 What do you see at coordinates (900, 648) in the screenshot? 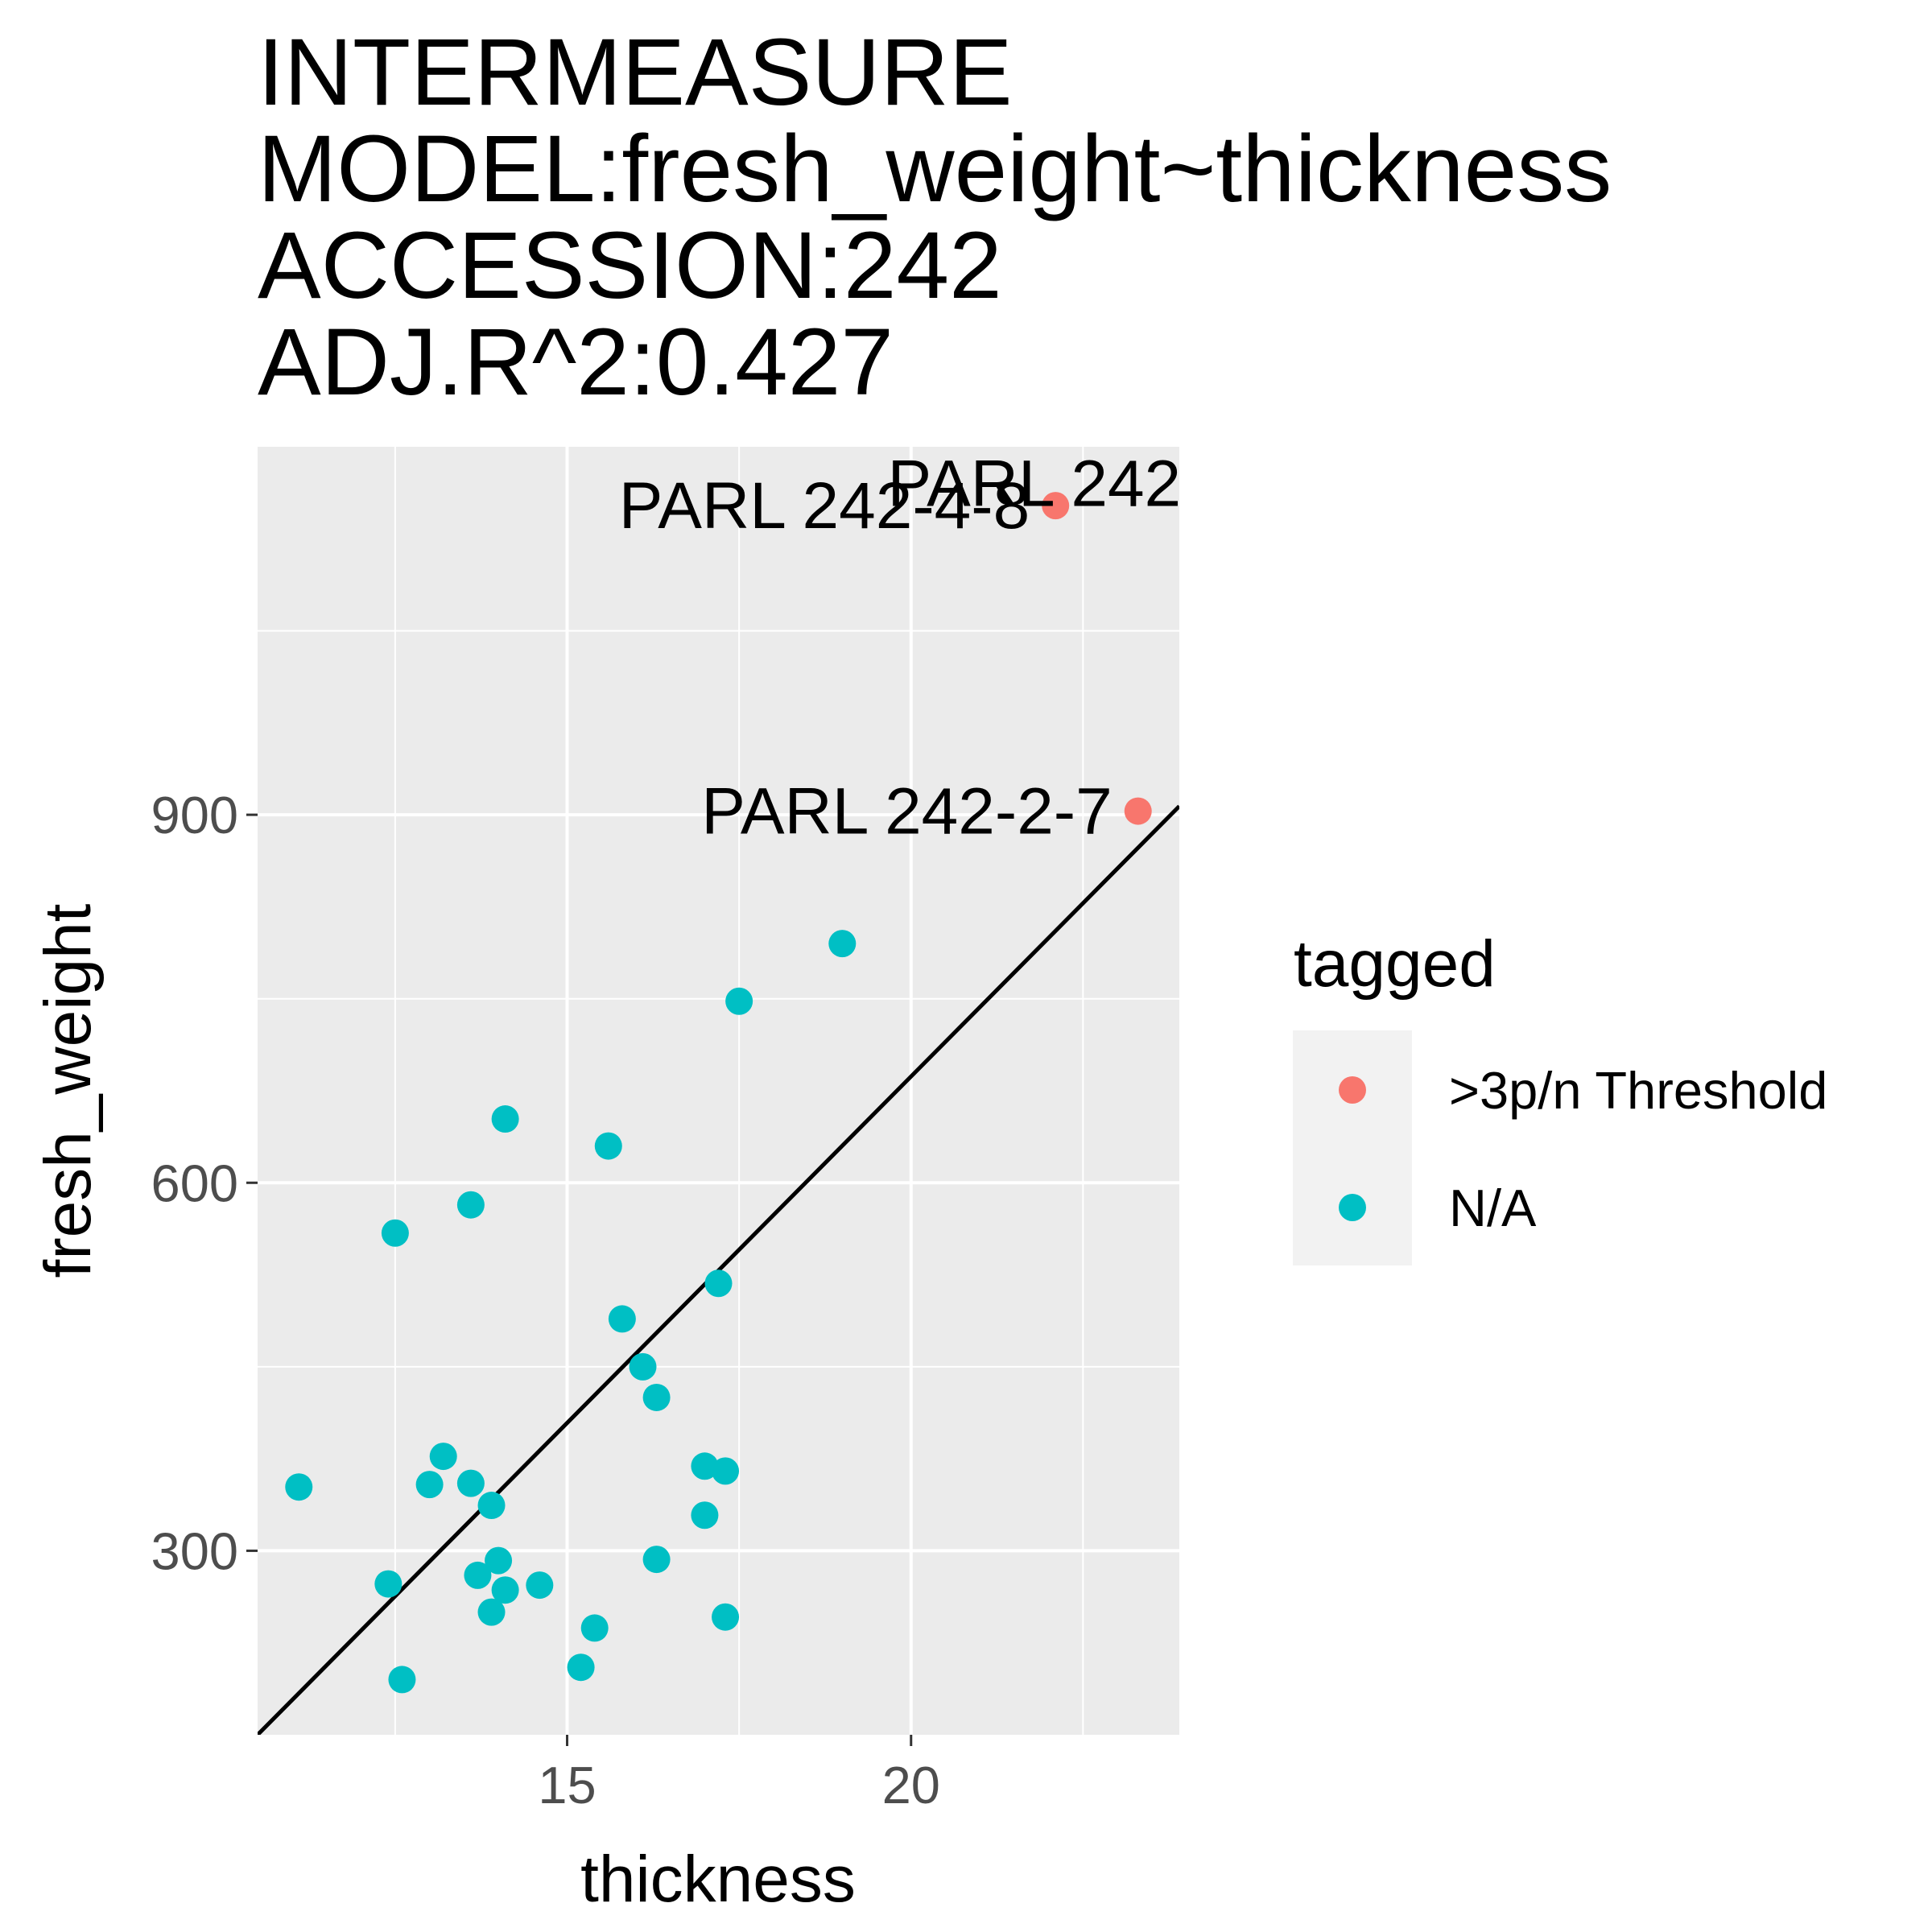
I see `point-labels: PARL 242-4-8 PARL 242-2-7 PARL 242` at bounding box center [900, 648].